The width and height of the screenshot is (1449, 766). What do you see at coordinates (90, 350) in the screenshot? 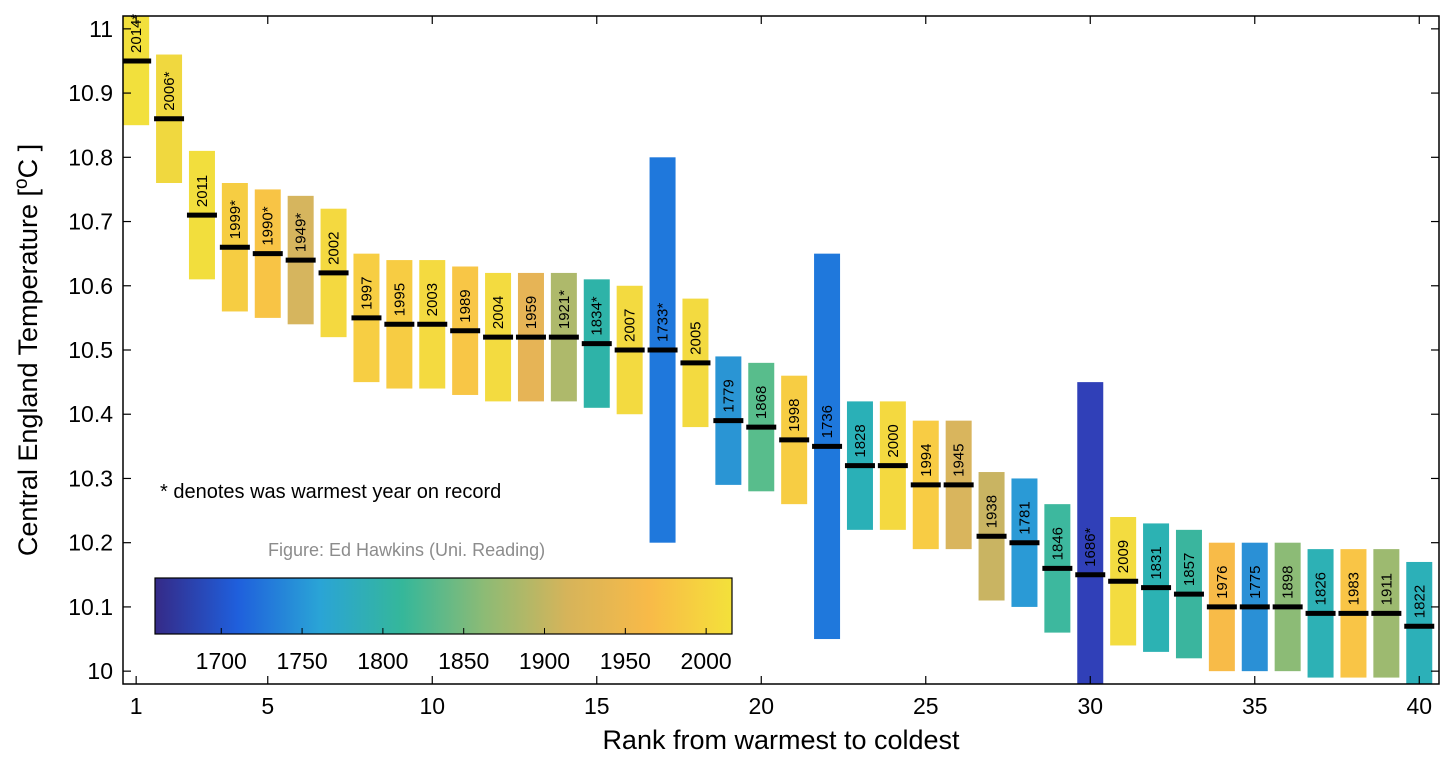
I see `y-tick-label: 10.5` at bounding box center [90, 350].